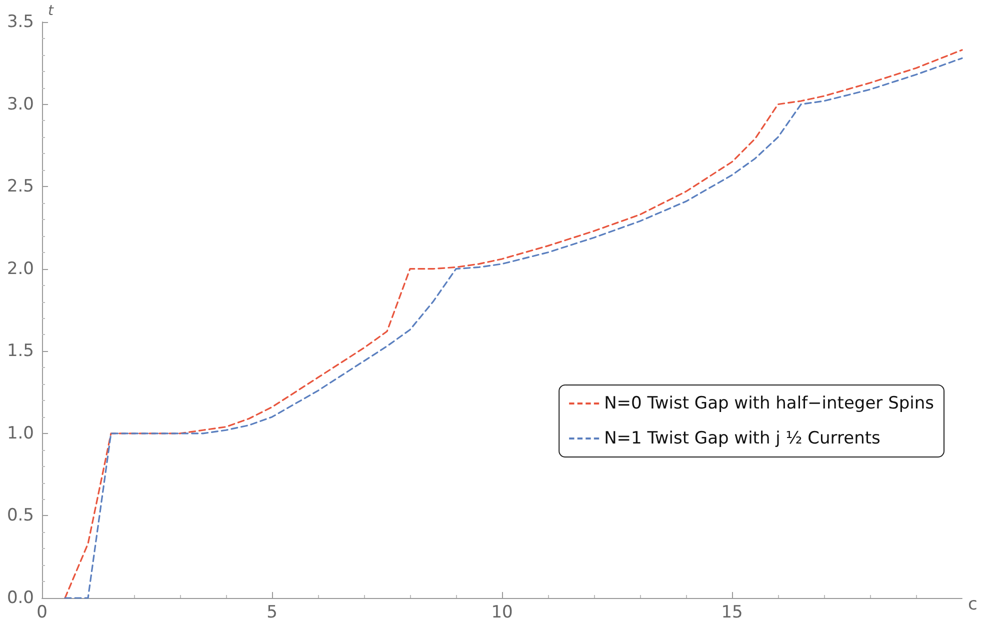 This screenshot has width=984, height=624. I want to click on y-tick-label: 2.0, so click(20, 268).